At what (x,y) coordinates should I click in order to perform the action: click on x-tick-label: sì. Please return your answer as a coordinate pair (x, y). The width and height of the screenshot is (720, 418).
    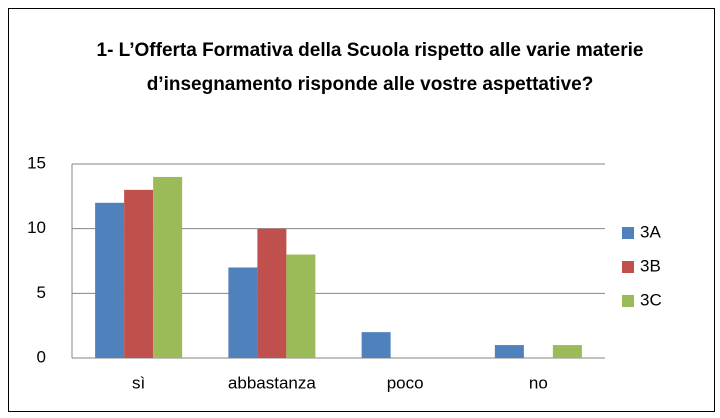
    Looking at the image, I should click on (138, 382).